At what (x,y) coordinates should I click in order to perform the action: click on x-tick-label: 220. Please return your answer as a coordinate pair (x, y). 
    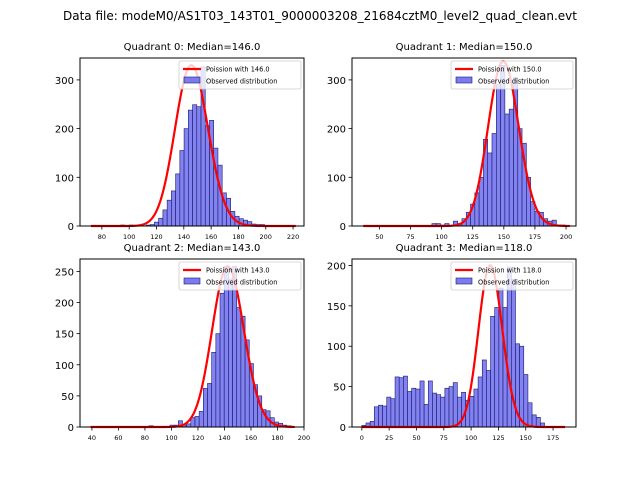
    Looking at the image, I should click on (293, 237).